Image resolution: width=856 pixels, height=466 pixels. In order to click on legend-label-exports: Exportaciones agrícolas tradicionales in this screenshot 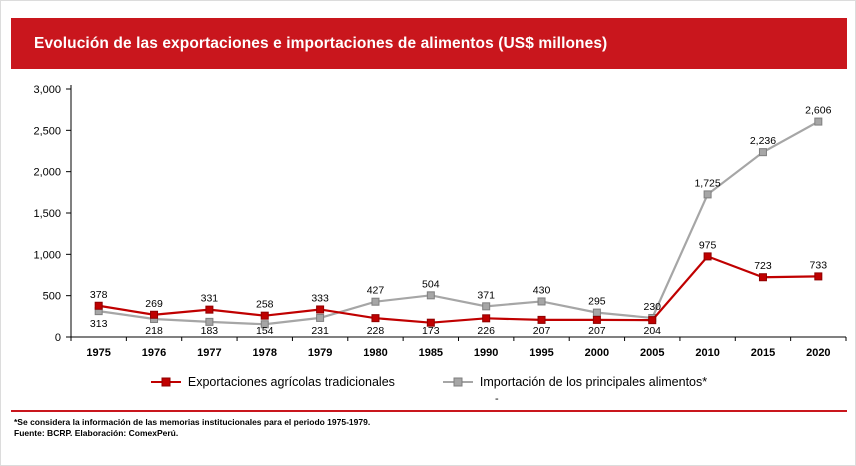, I will do `click(291, 382)`.